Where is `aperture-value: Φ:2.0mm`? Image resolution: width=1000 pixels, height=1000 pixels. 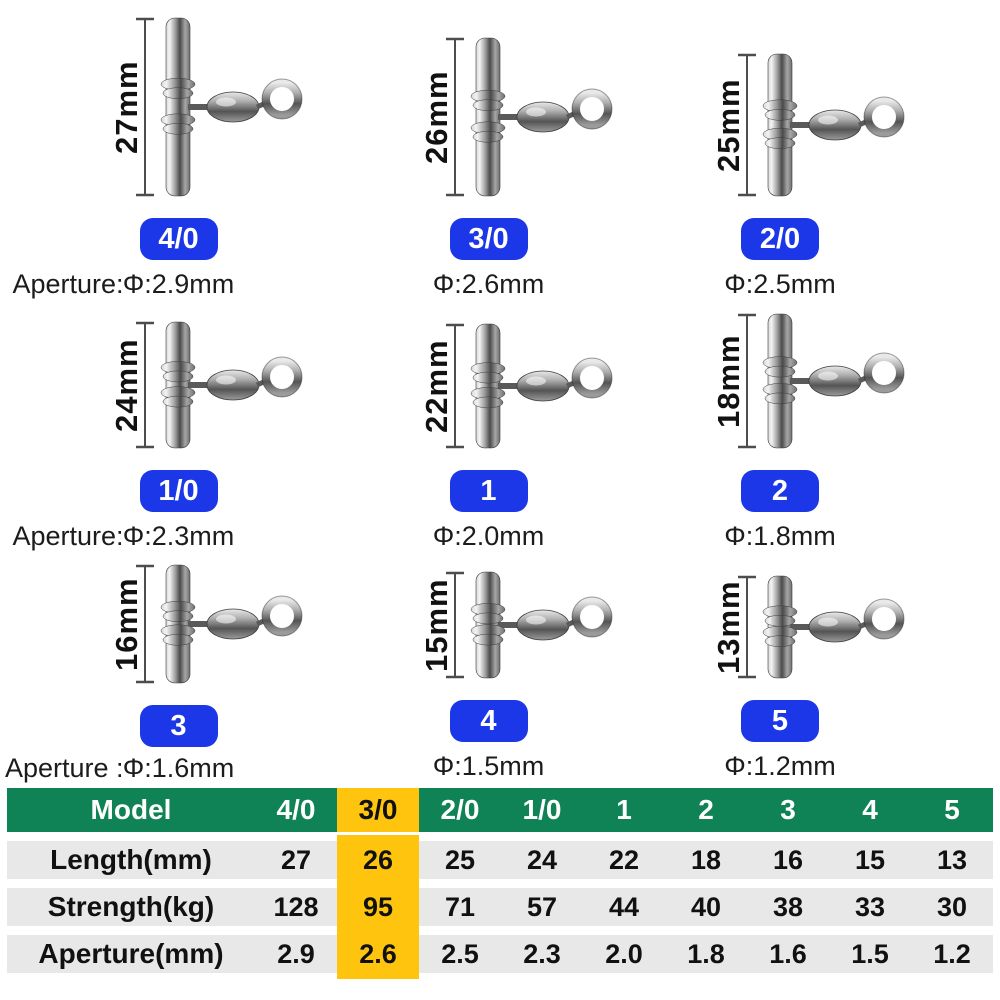
aperture-value: Φ:2.0mm is located at coordinates (488, 535).